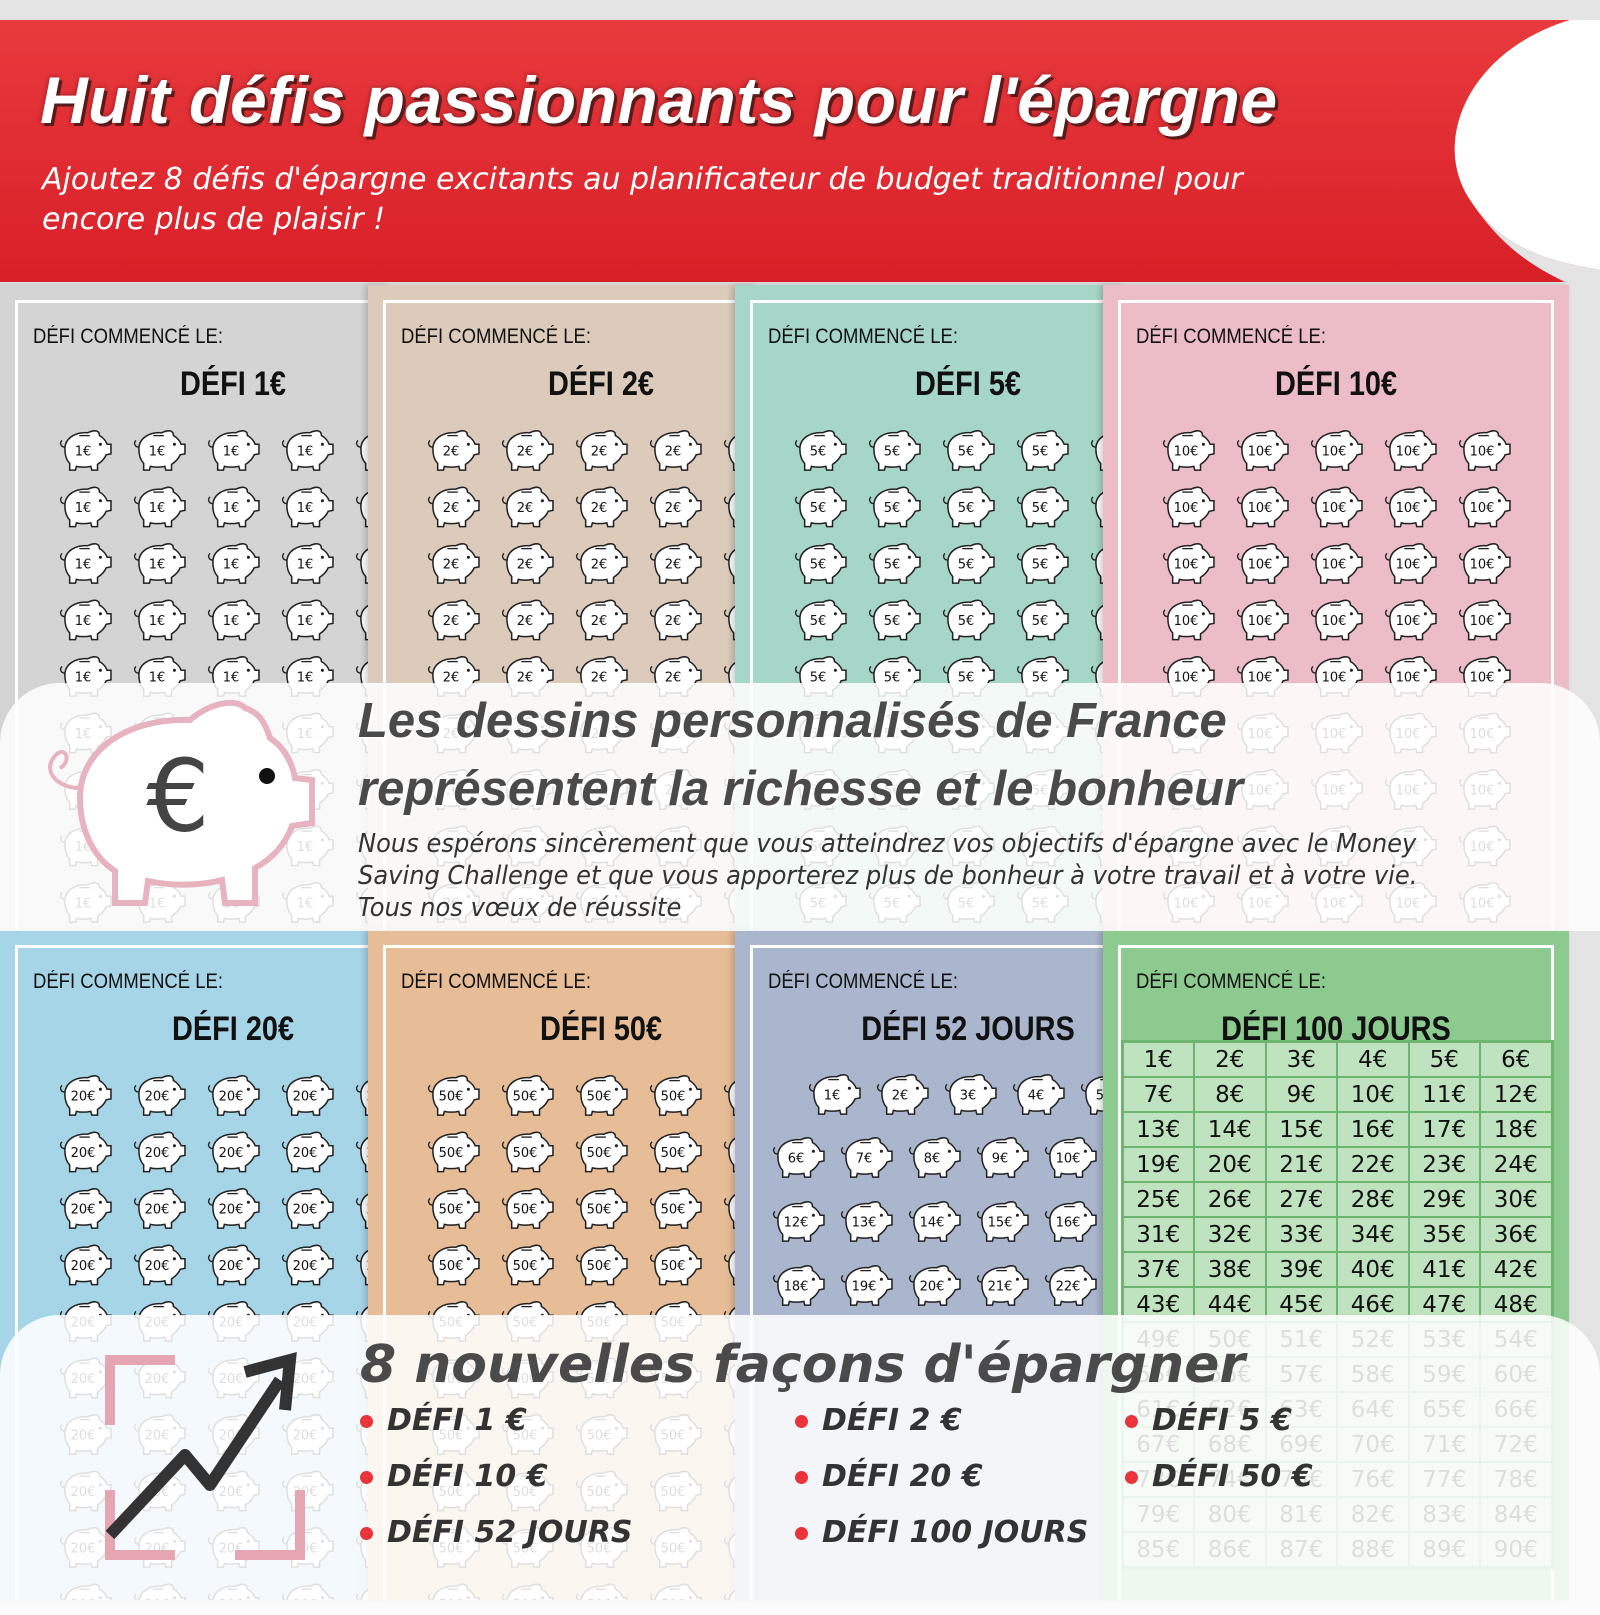  What do you see at coordinates (1301, 1059) in the screenshot?
I see `grid-cell: 3€` at bounding box center [1301, 1059].